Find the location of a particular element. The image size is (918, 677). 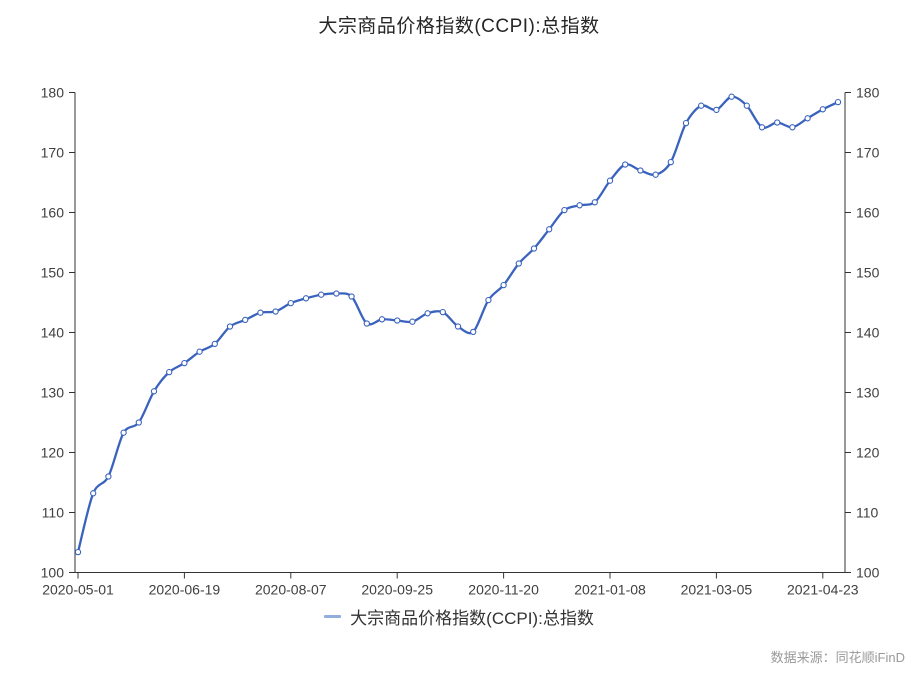

x-tick-label: 2021-01-08 is located at coordinates (610, 590).